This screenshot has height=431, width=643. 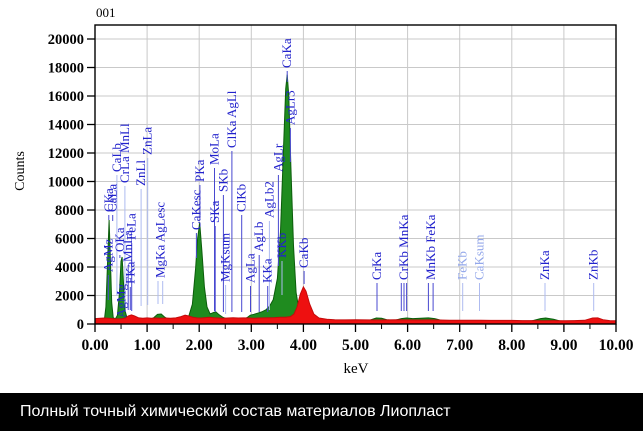 I want to click on peak-label: MoLa, so click(x=214, y=149).